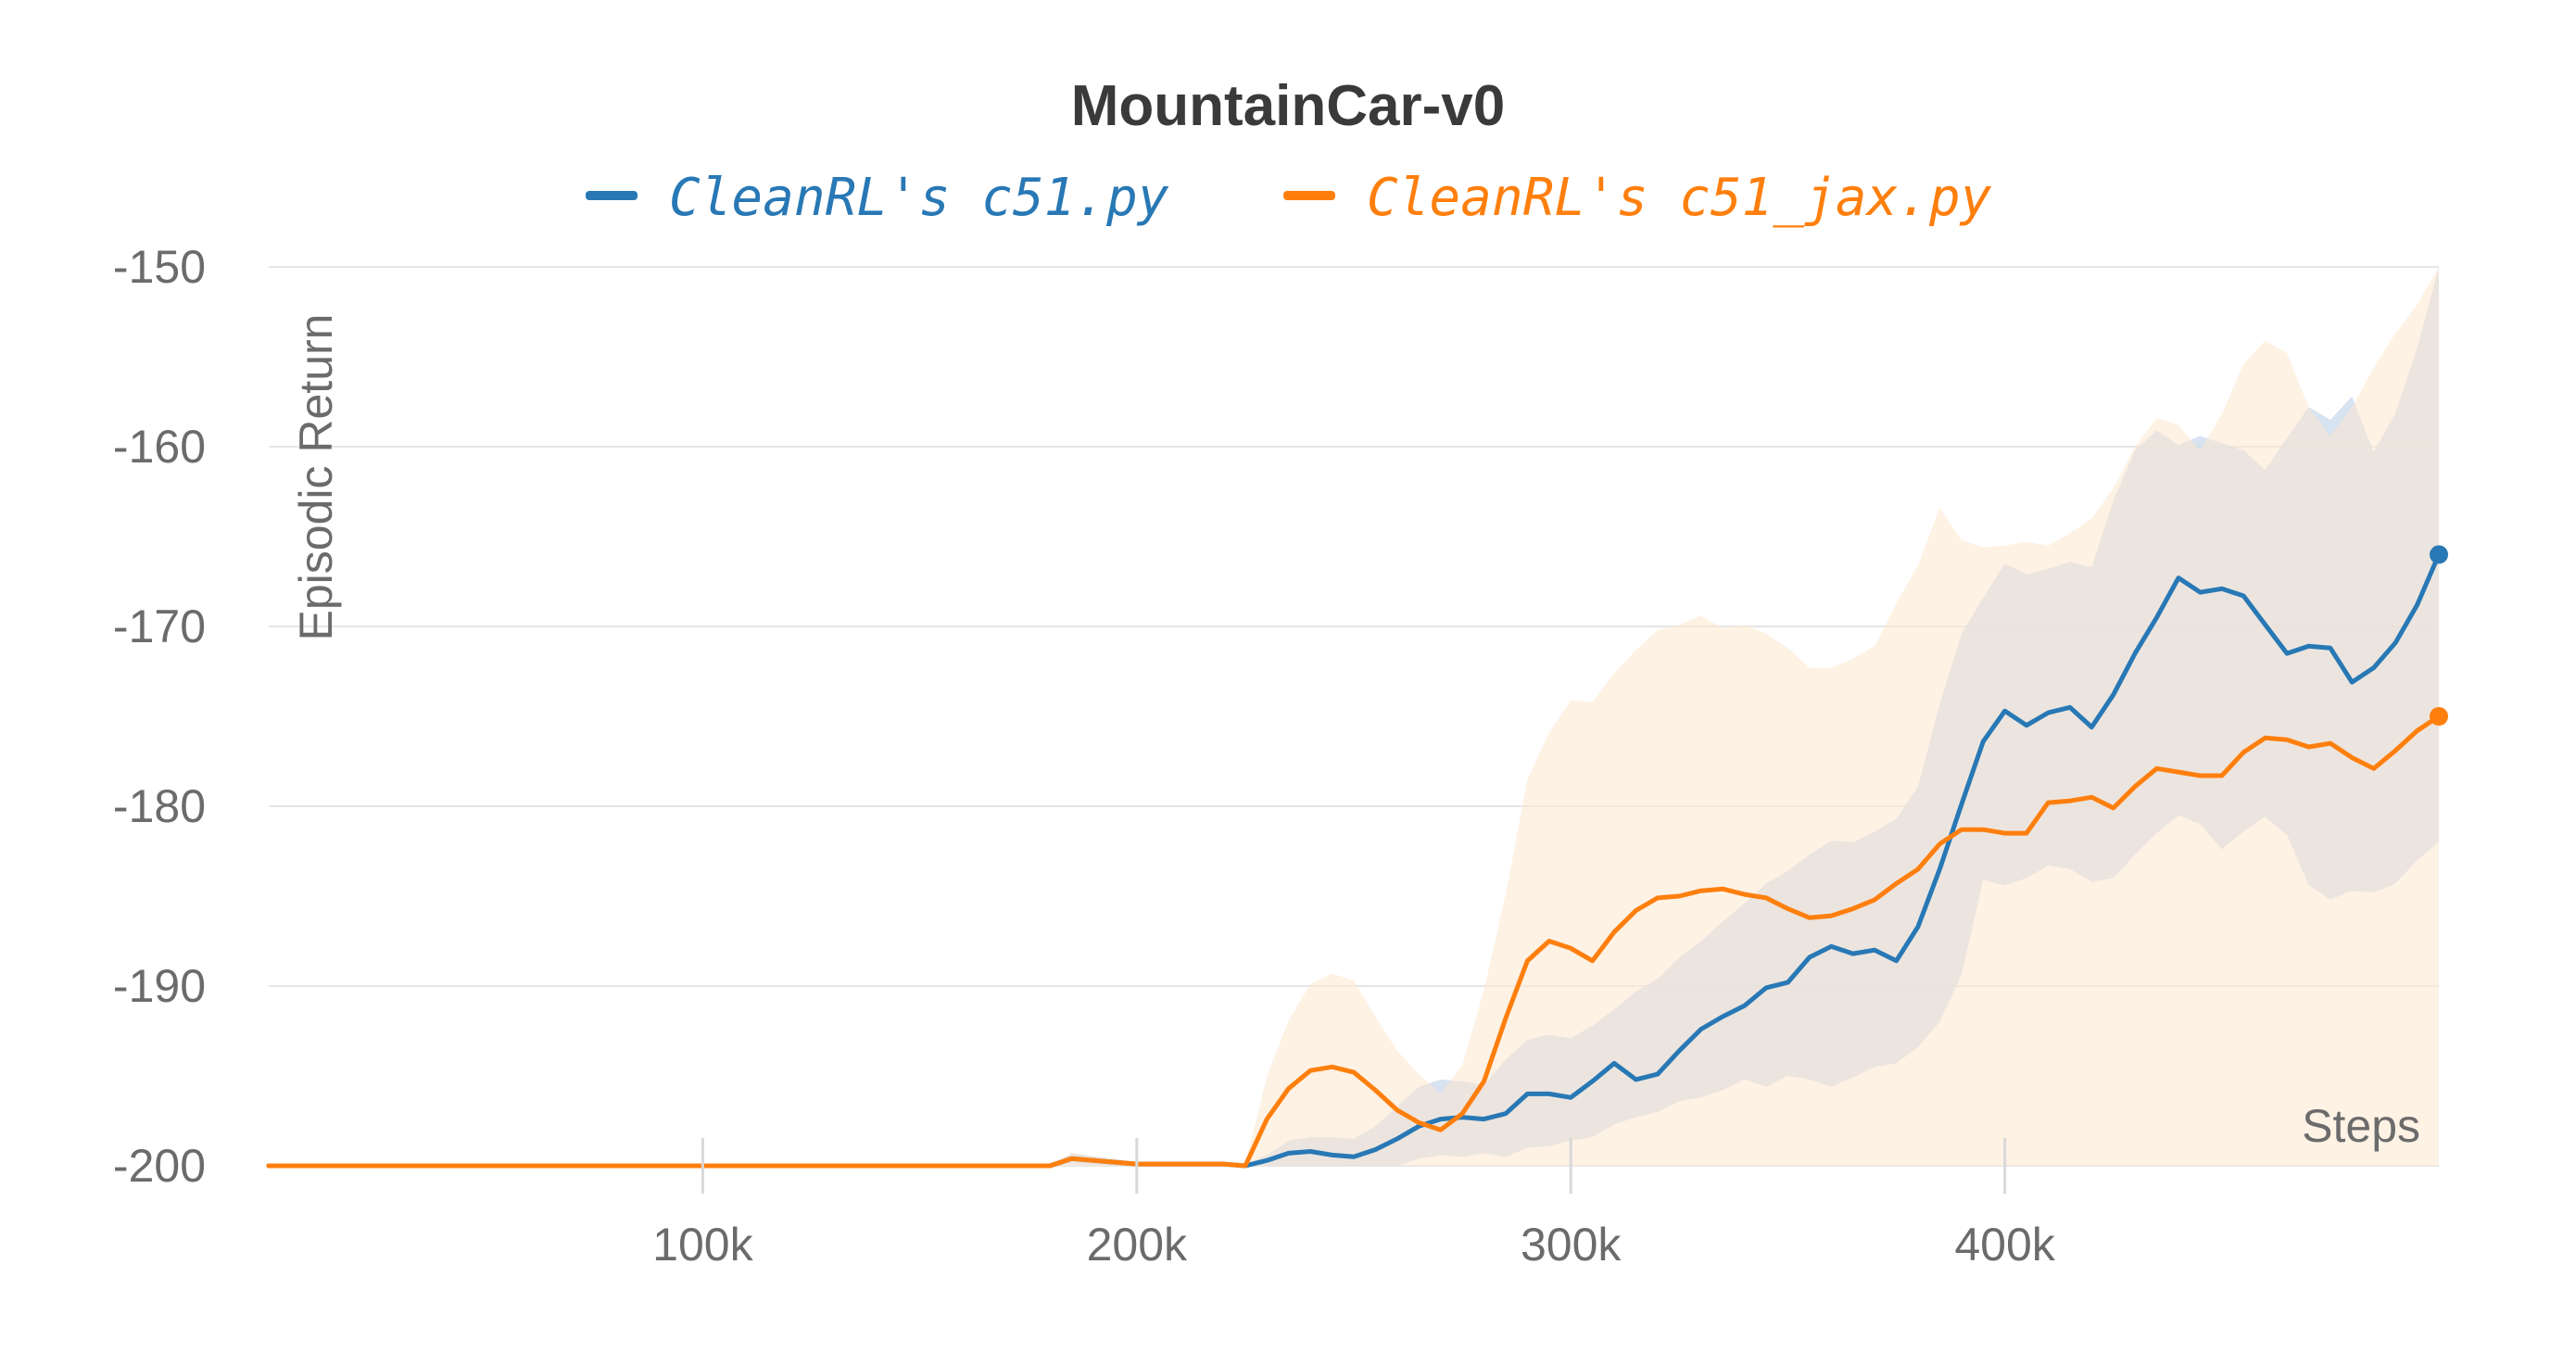  Describe the element at coordinates (159, 626) in the screenshot. I see `y-tick-label: -170` at that location.